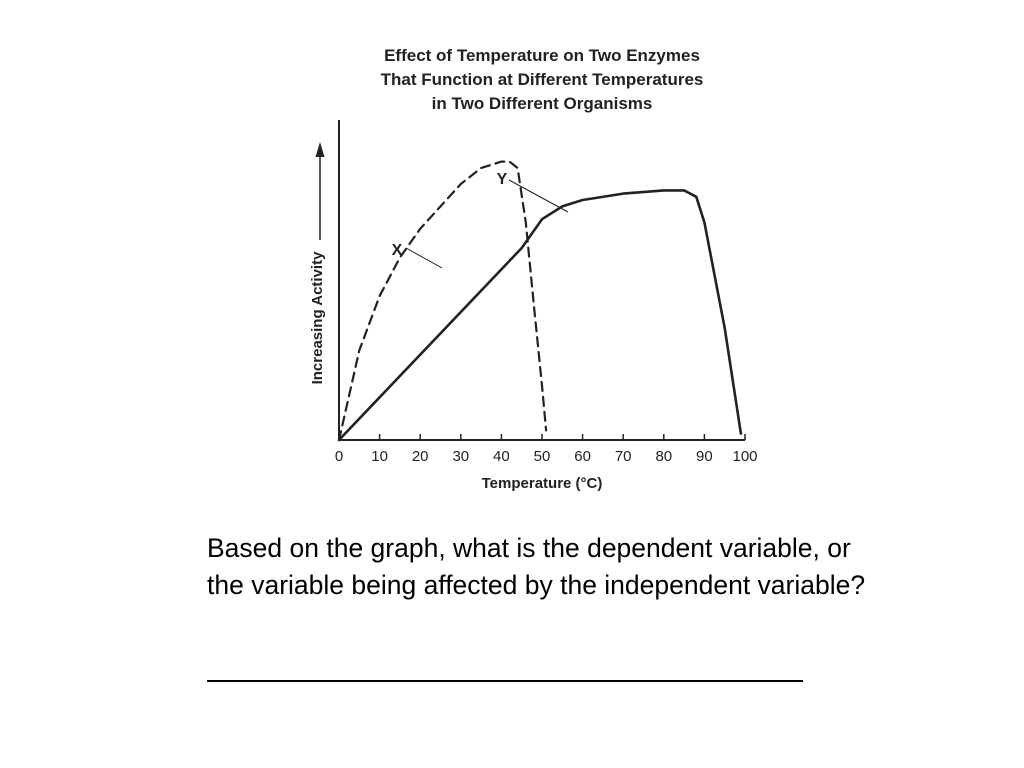  Describe the element at coordinates (424, 258) in the screenshot. I see `series-label-x-leader` at that location.